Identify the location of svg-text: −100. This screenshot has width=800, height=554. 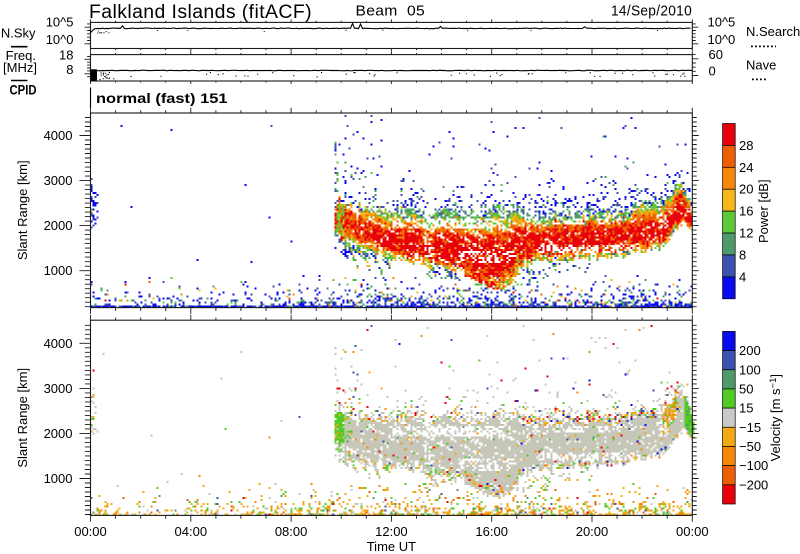
(753, 465).